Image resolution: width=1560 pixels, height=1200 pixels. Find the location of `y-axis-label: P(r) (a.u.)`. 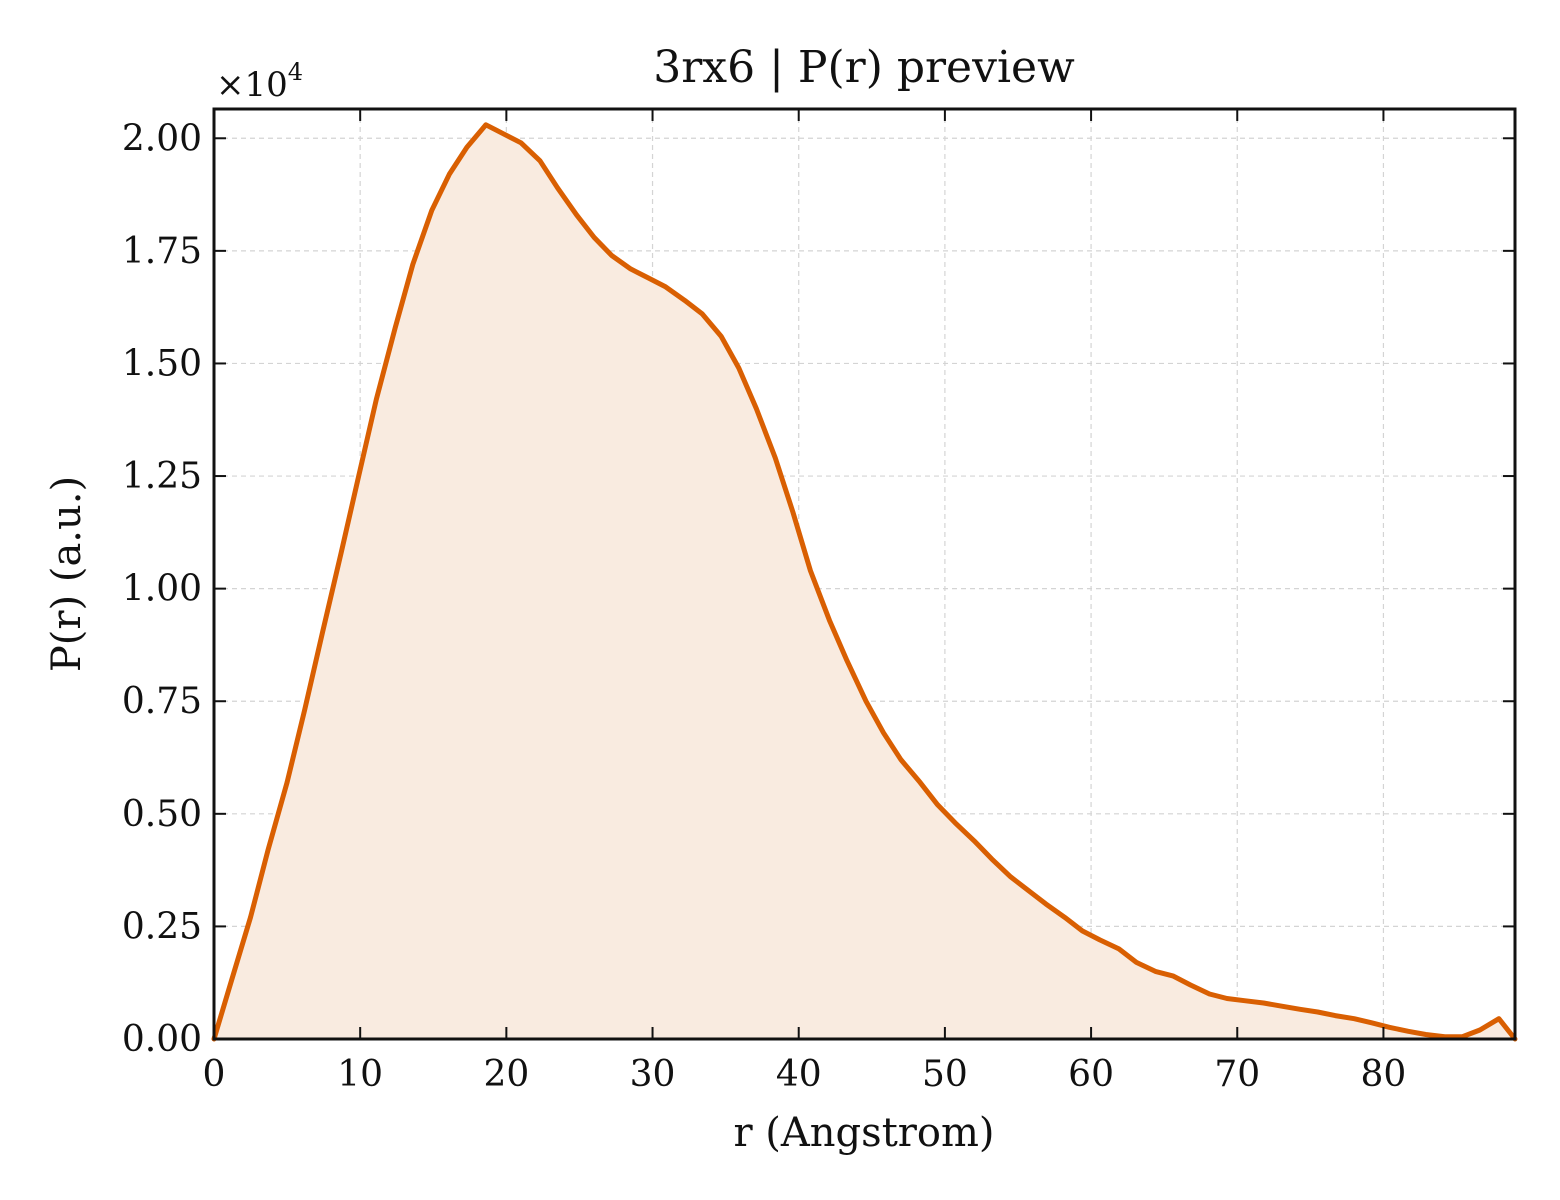

y-axis-label: P(r) (a.u.) is located at coordinates (67, 574).